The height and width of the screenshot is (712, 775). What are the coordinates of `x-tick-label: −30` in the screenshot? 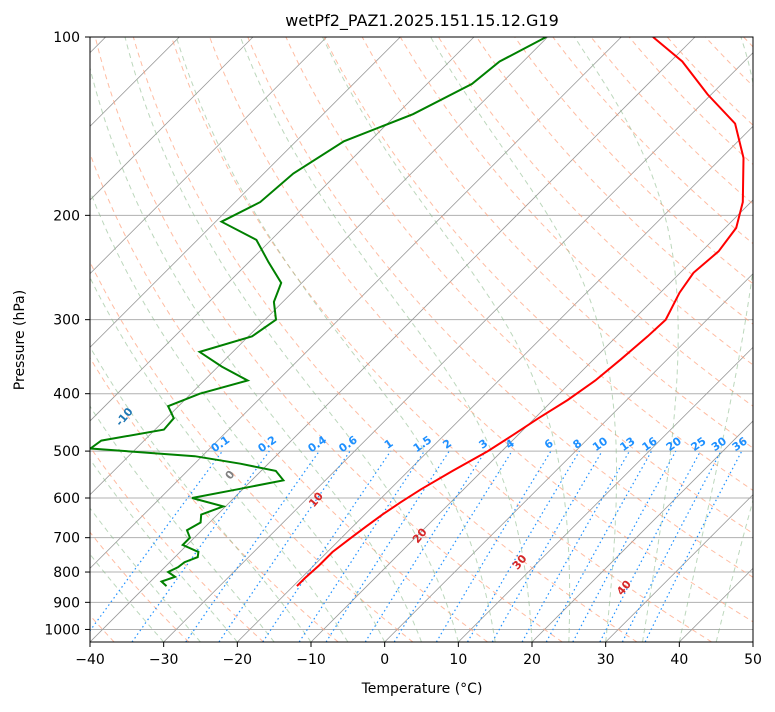 It's located at (164, 660).